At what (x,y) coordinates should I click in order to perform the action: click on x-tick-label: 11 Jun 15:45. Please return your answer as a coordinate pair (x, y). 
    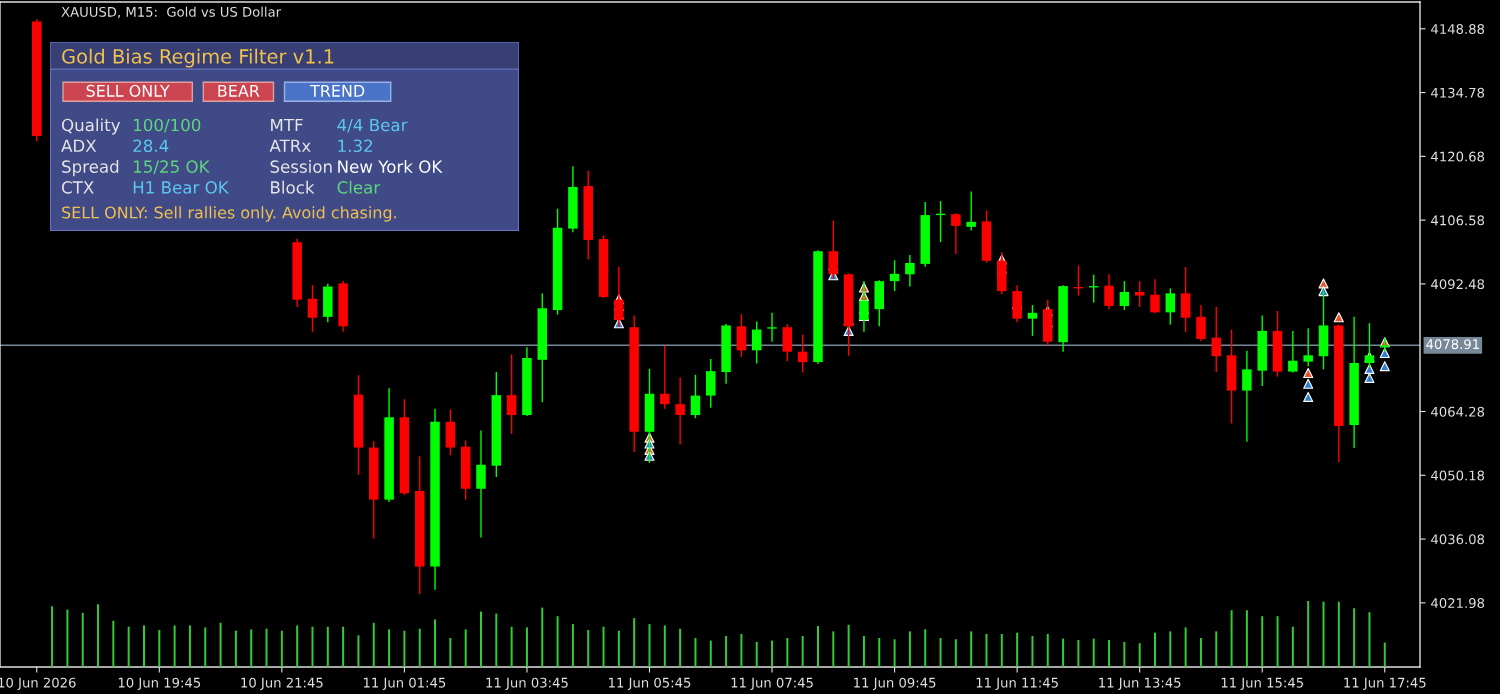
    Looking at the image, I should click on (1262, 684).